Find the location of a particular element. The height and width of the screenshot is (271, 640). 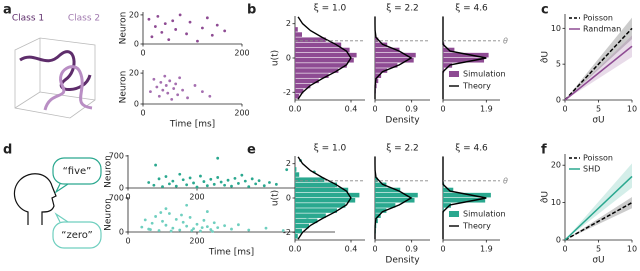

y-axis-label: Neuron is located at coordinates (109, 214).